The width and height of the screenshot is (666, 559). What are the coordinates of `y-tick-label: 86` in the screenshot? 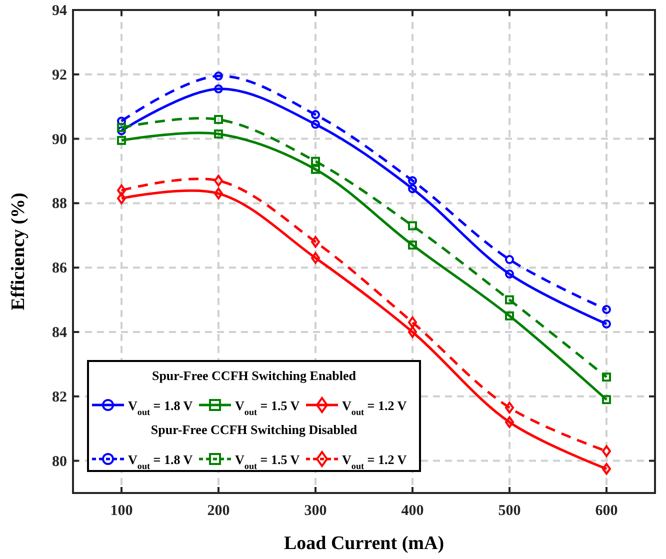 It's located at (60, 268).